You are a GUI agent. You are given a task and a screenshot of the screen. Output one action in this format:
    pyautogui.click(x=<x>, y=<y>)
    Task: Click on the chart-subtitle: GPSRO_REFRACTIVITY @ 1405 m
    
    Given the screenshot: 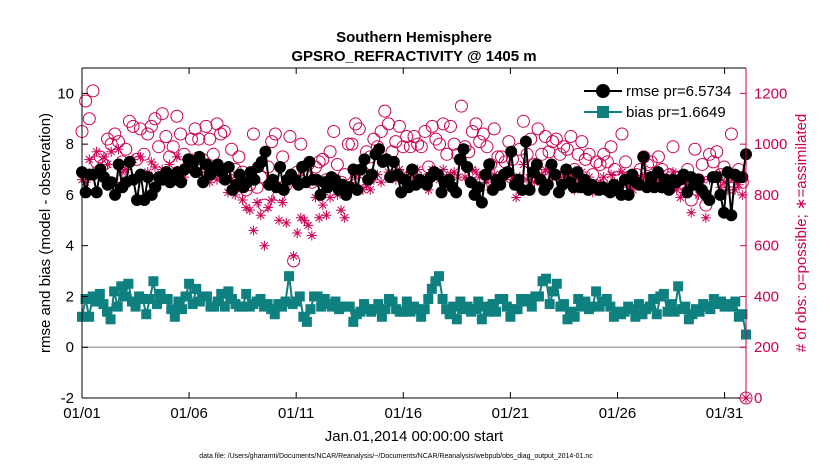 What is the action you would take?
    pyautogui.click(x=413, y=56)
    